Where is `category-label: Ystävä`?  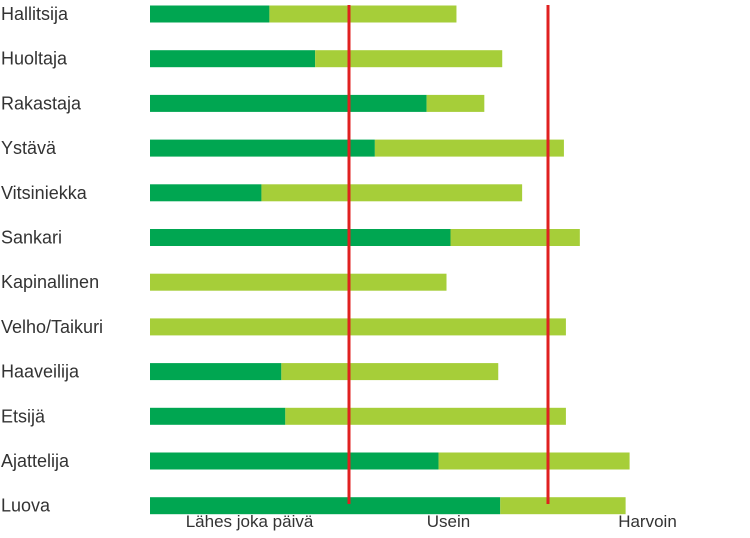 category-label: Ystävä is located at coordinates (29, 148).